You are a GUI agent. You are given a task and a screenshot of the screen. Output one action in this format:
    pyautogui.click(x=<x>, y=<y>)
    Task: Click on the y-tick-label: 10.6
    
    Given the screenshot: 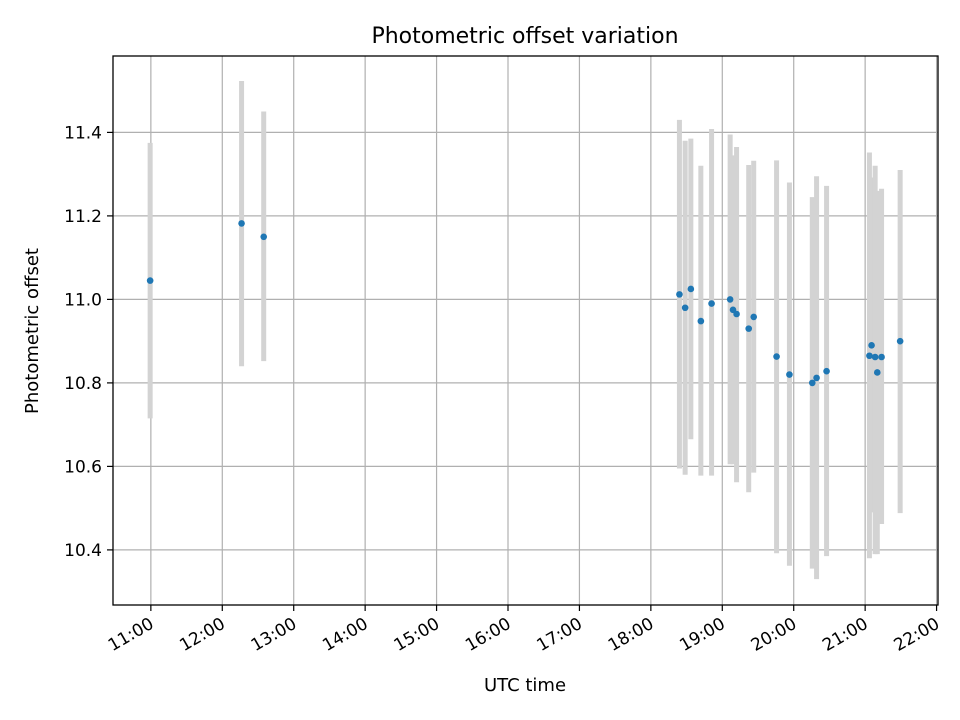 What is the action you would take?
    pyautogui.click(x=83, y=467)
    